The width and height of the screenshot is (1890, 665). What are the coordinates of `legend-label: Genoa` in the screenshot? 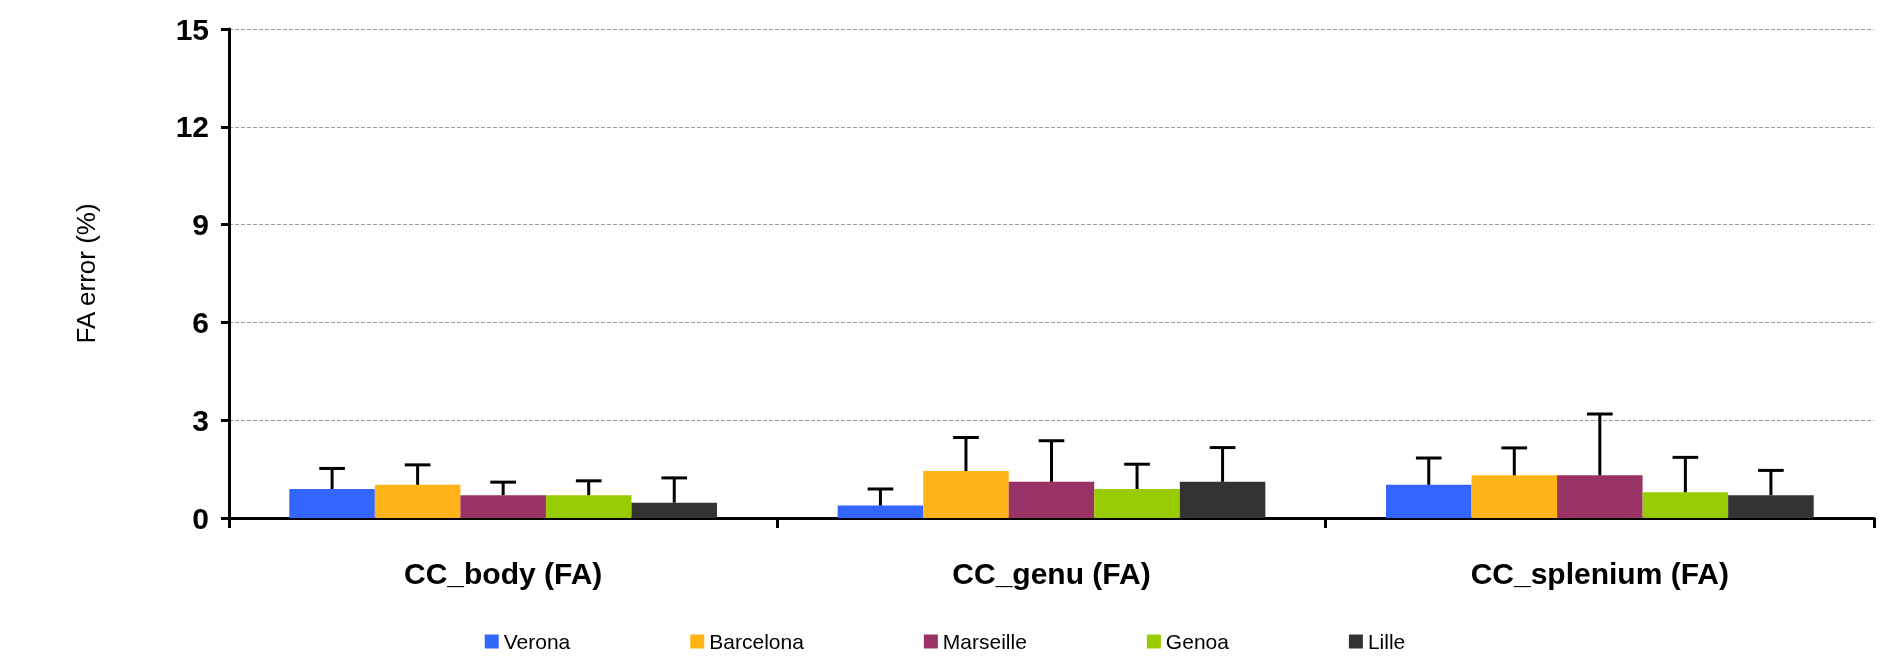 It's located at (1197, 641).